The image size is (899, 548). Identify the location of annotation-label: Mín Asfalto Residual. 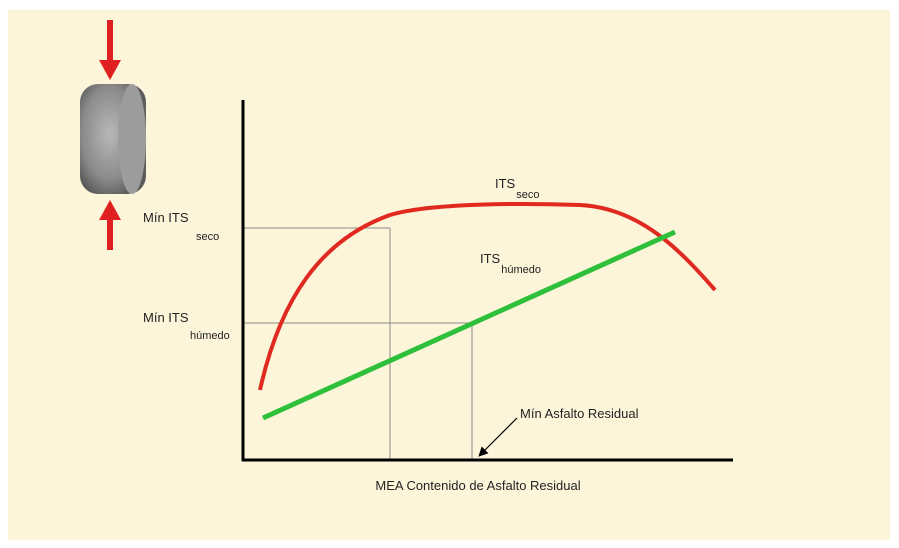
(579, 413).